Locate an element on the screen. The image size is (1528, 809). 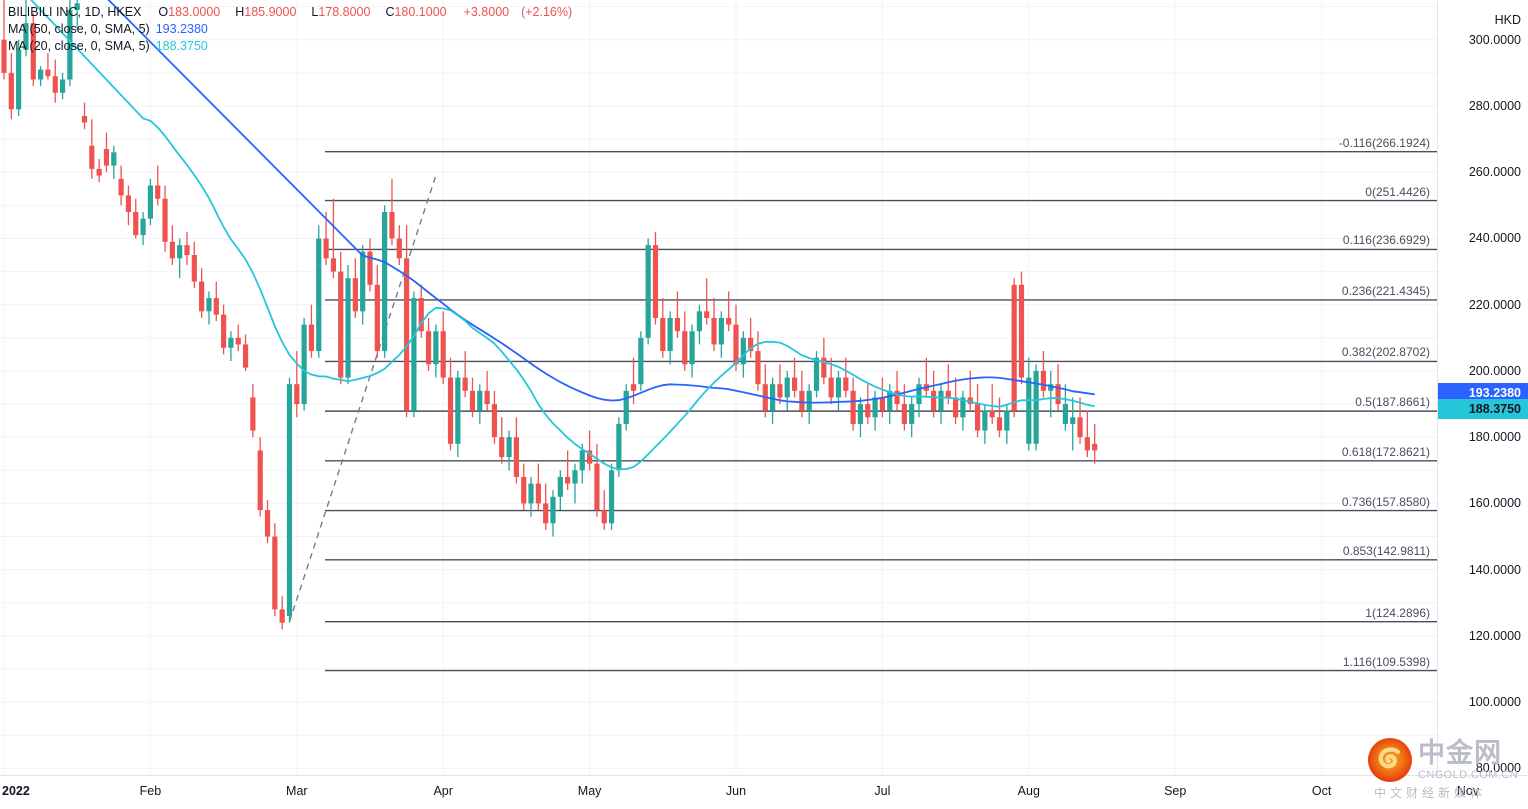
time-tick: Apr is located at coordinates (443, 791).